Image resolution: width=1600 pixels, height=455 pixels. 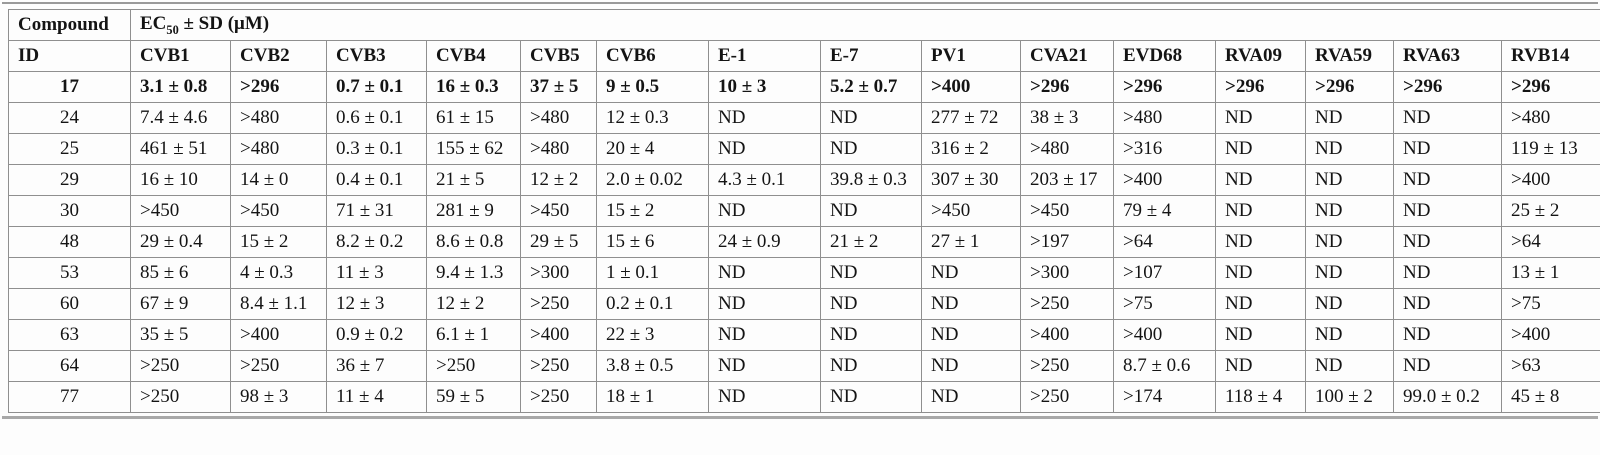 What do you see at coordinates (652, 273) in the screenshot?
I see `ec50-value-53-cvb6: 1 ± 0.1` at bounding box center [652, 273].